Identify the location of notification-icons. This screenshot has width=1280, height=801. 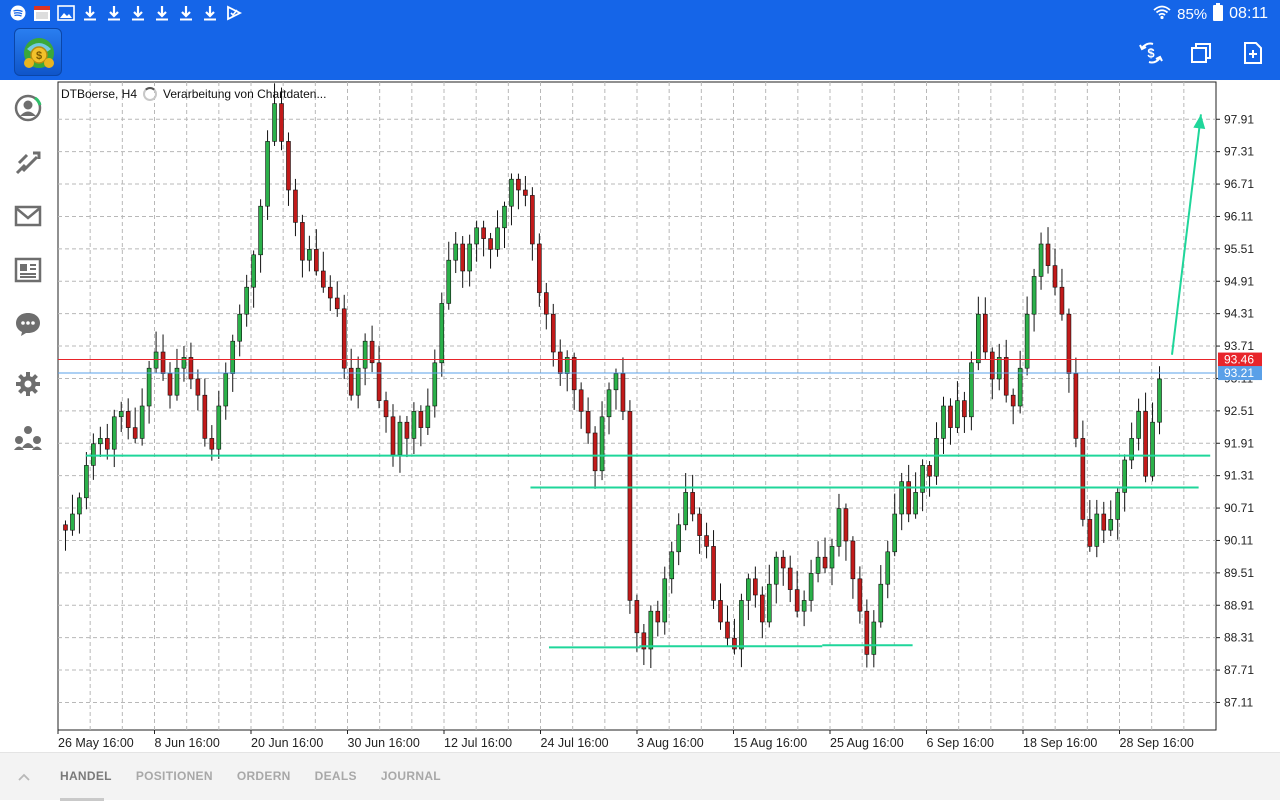
(126, 13).